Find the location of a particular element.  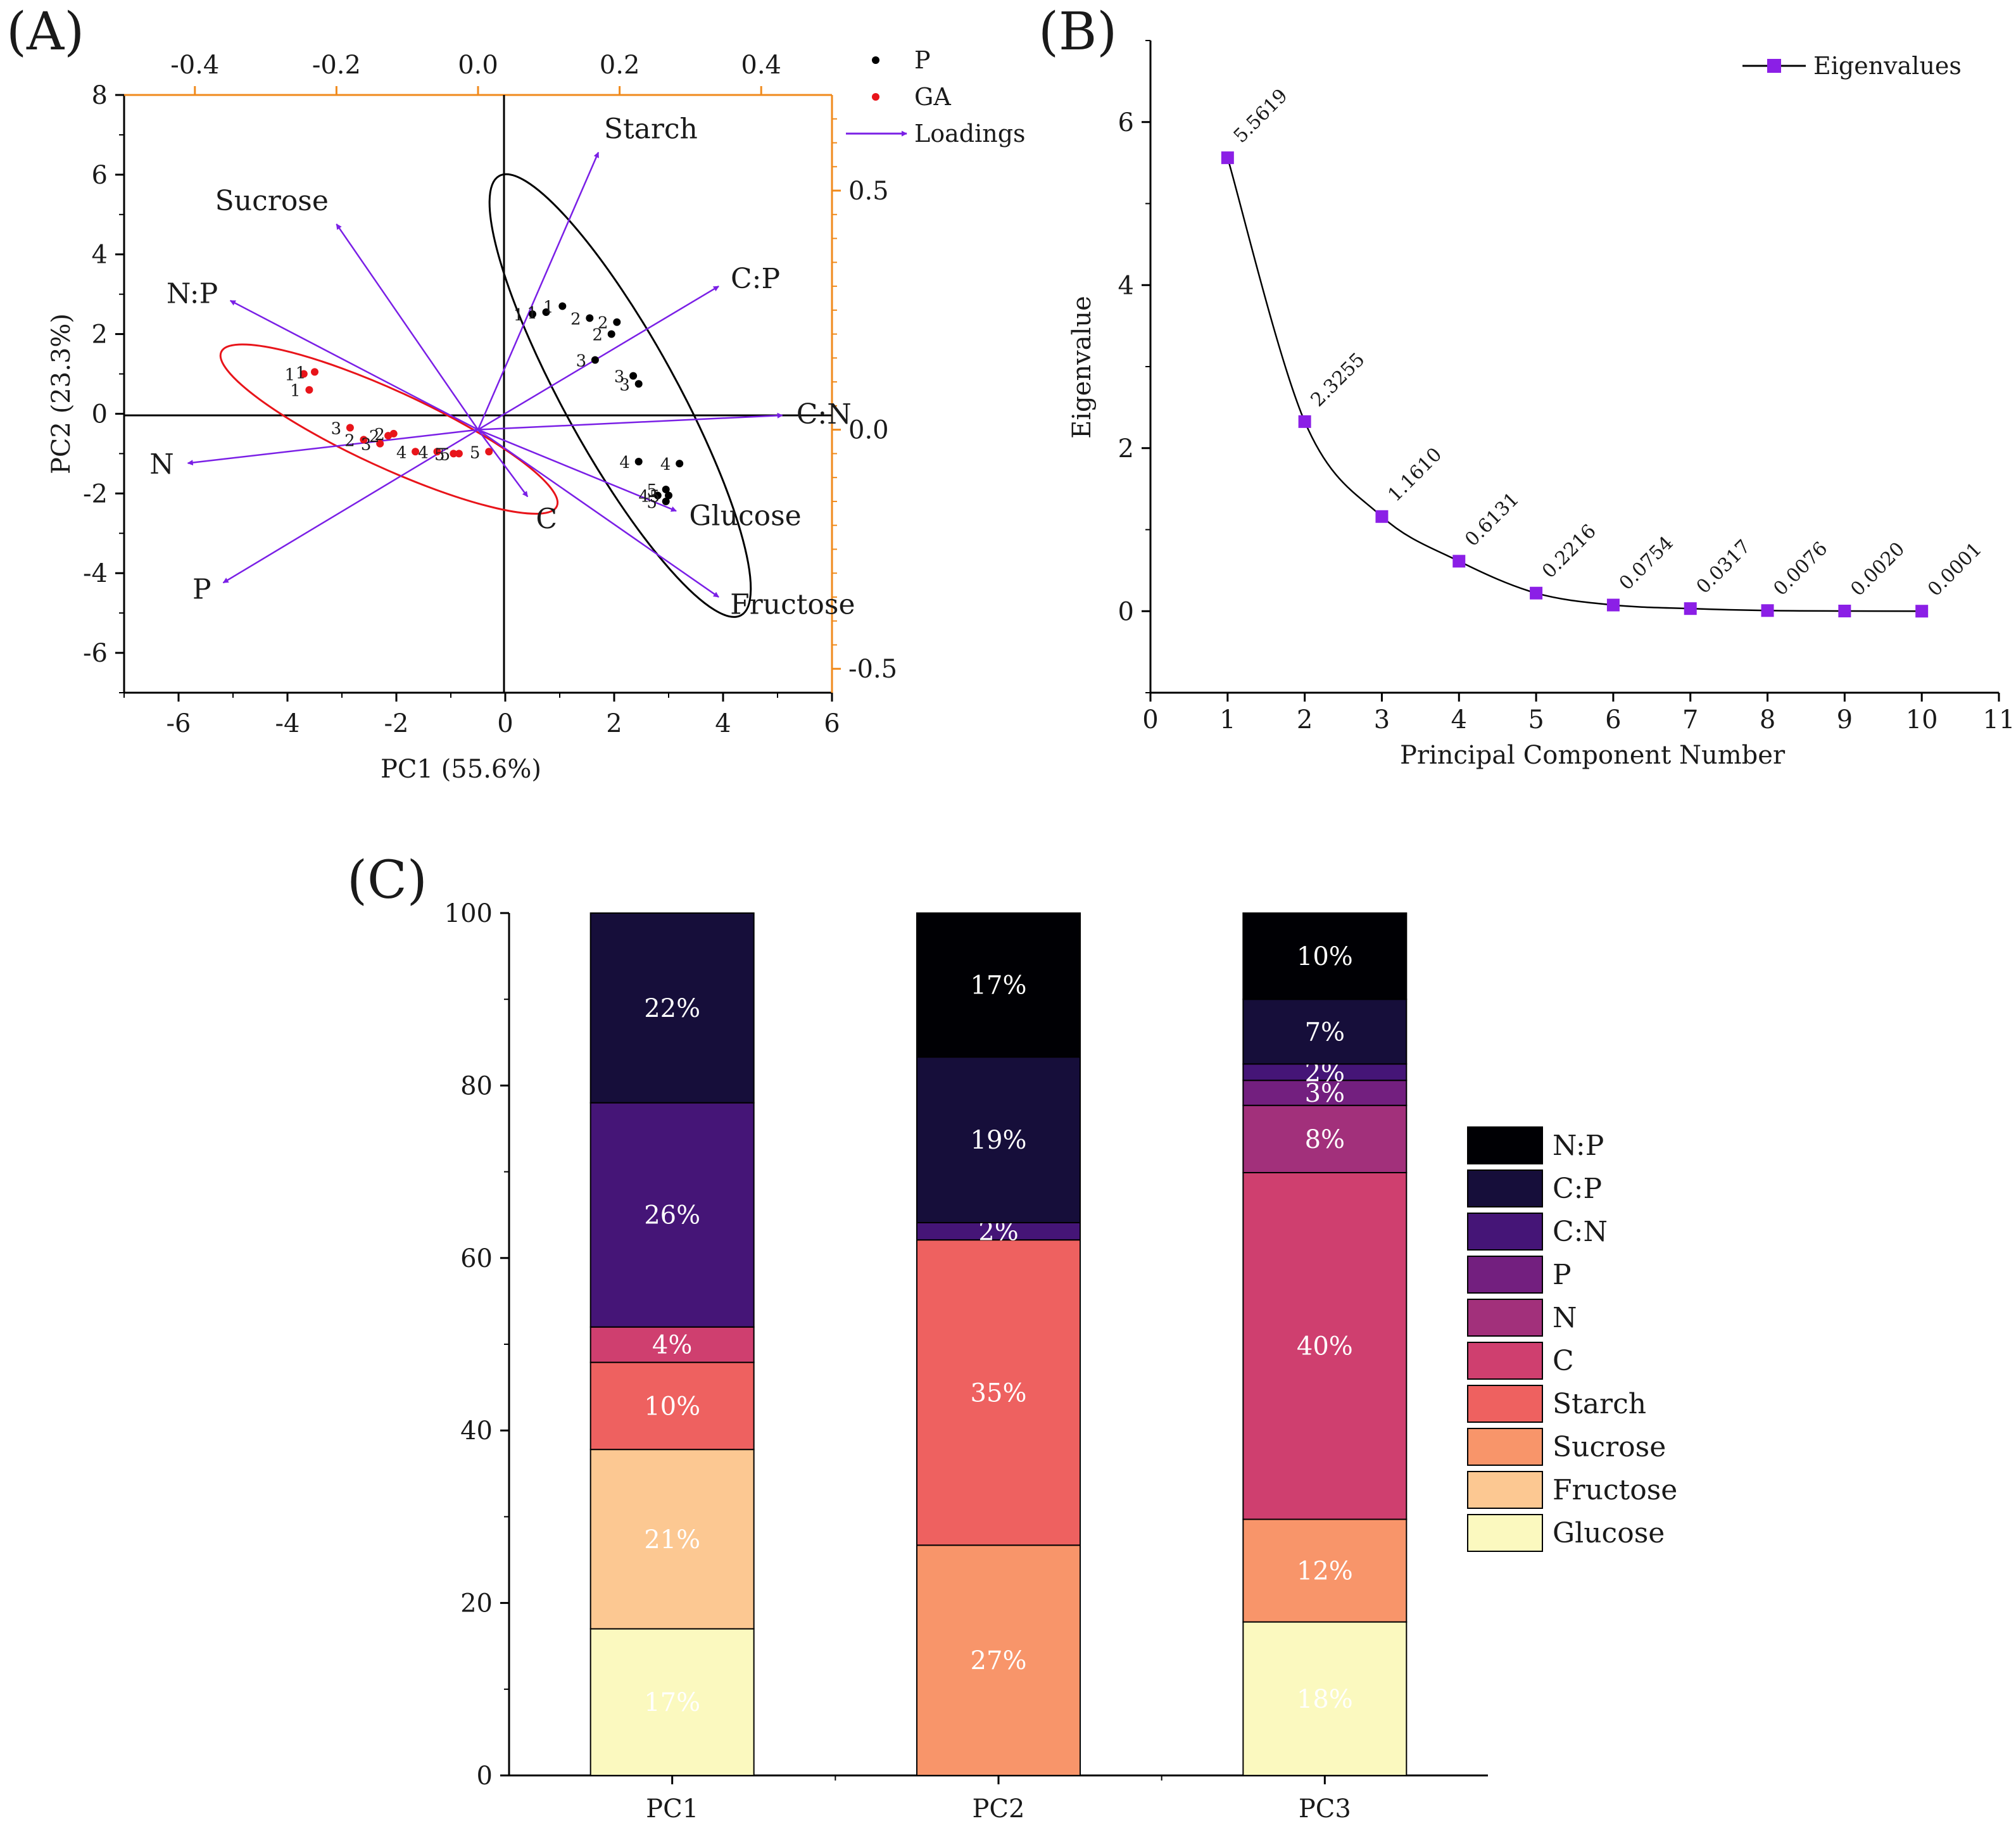

legend-swatch-fructose is located at coordinates (1505, 1490).